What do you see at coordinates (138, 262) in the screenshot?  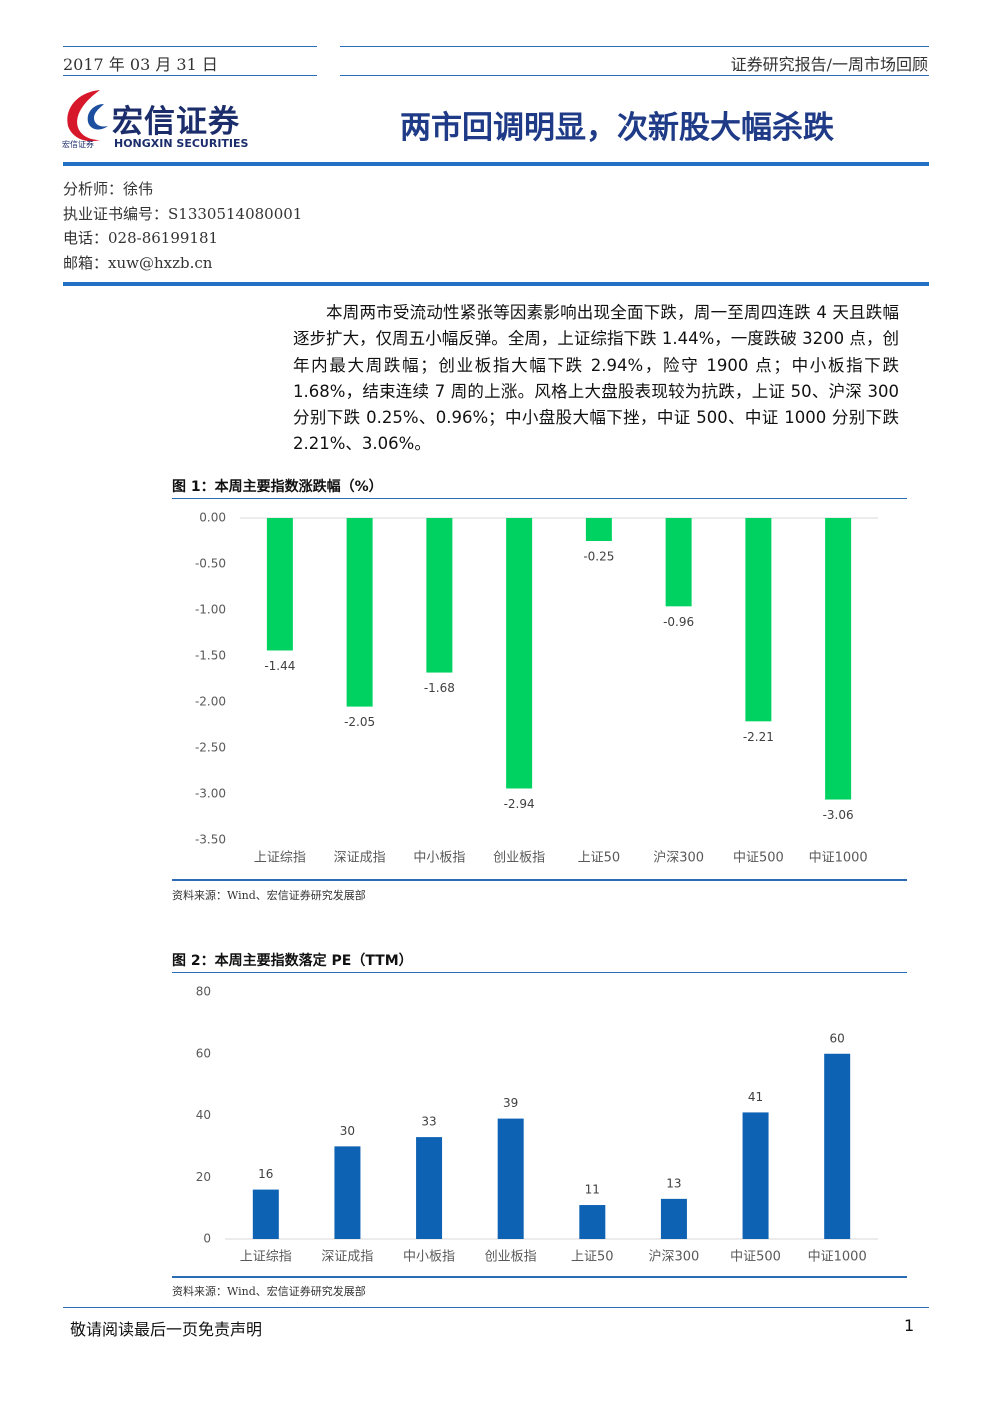 I see `analyst-line: 邮箱：xuw@hxzb.cn` at bounding box center [138, 262].